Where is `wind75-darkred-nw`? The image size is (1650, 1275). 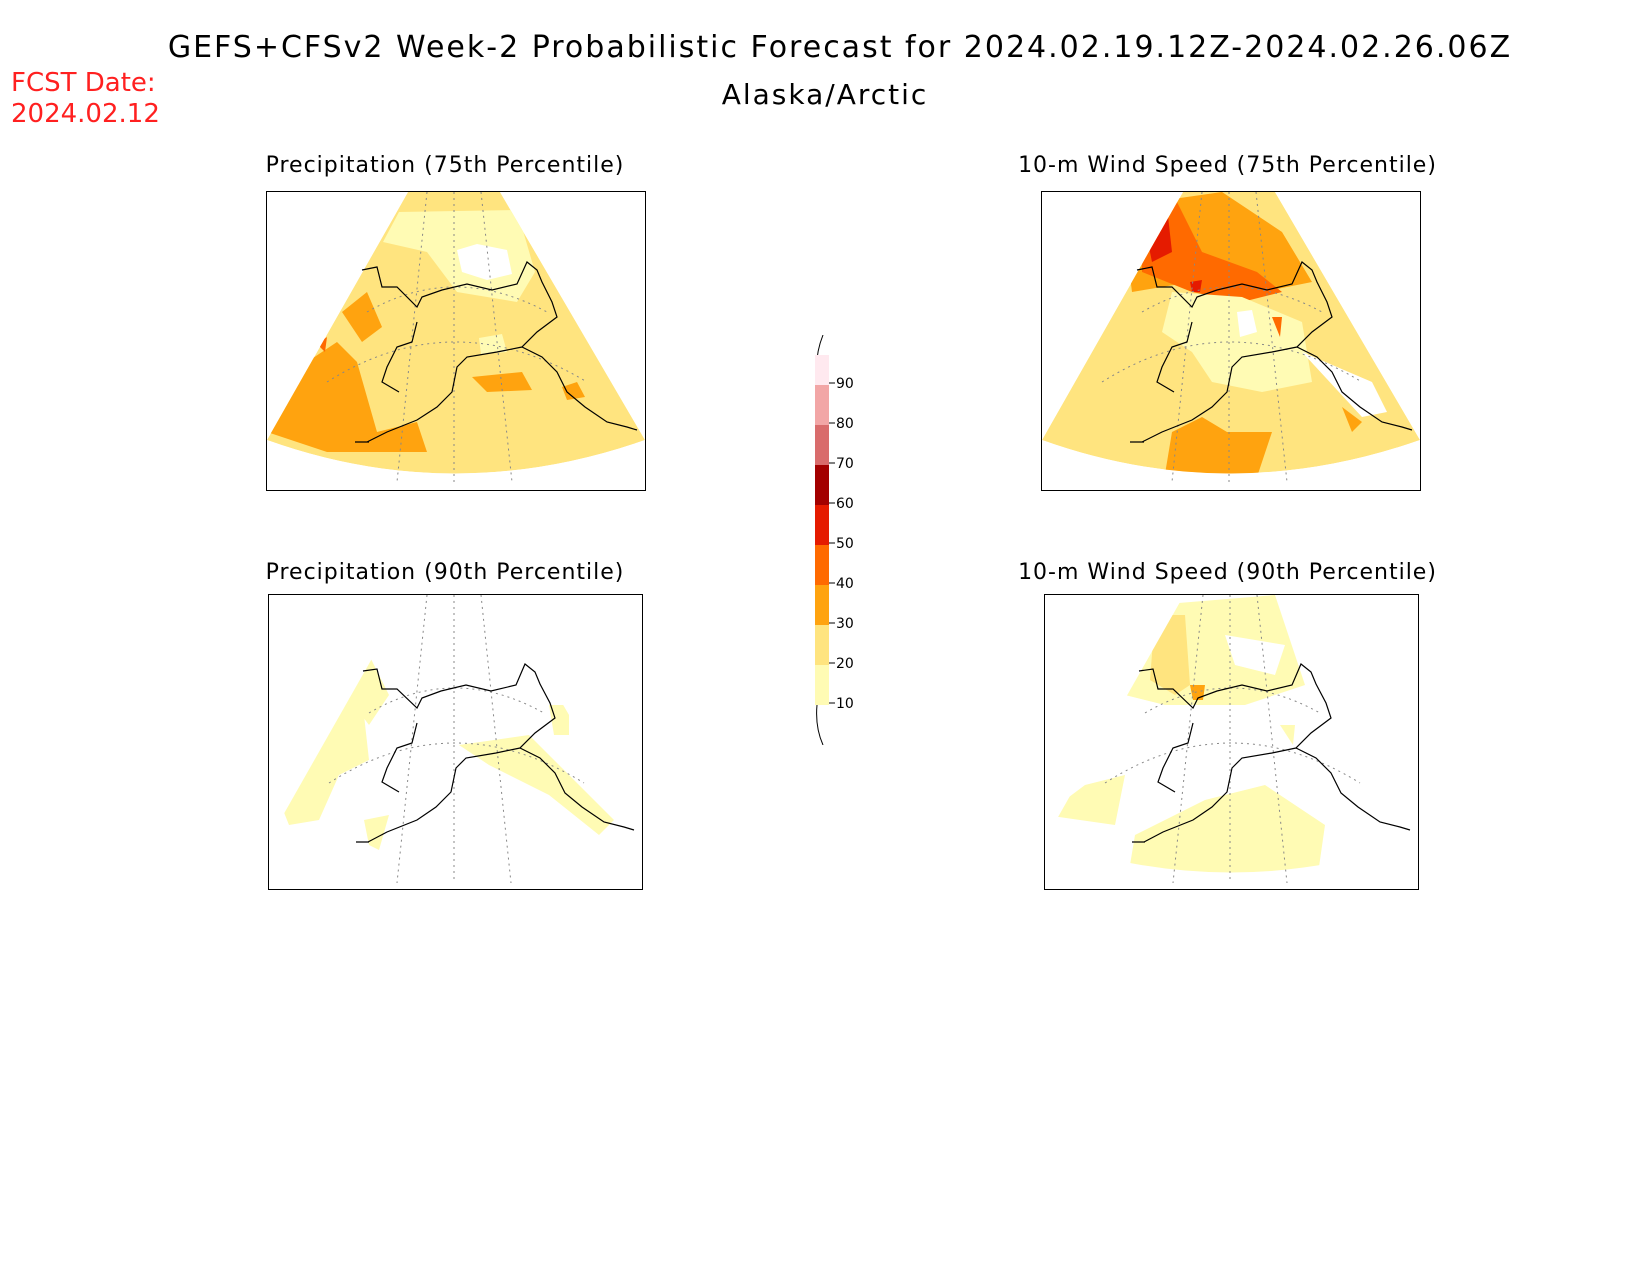 wind75-darkred-nw is located at coordinates (1157, 234).